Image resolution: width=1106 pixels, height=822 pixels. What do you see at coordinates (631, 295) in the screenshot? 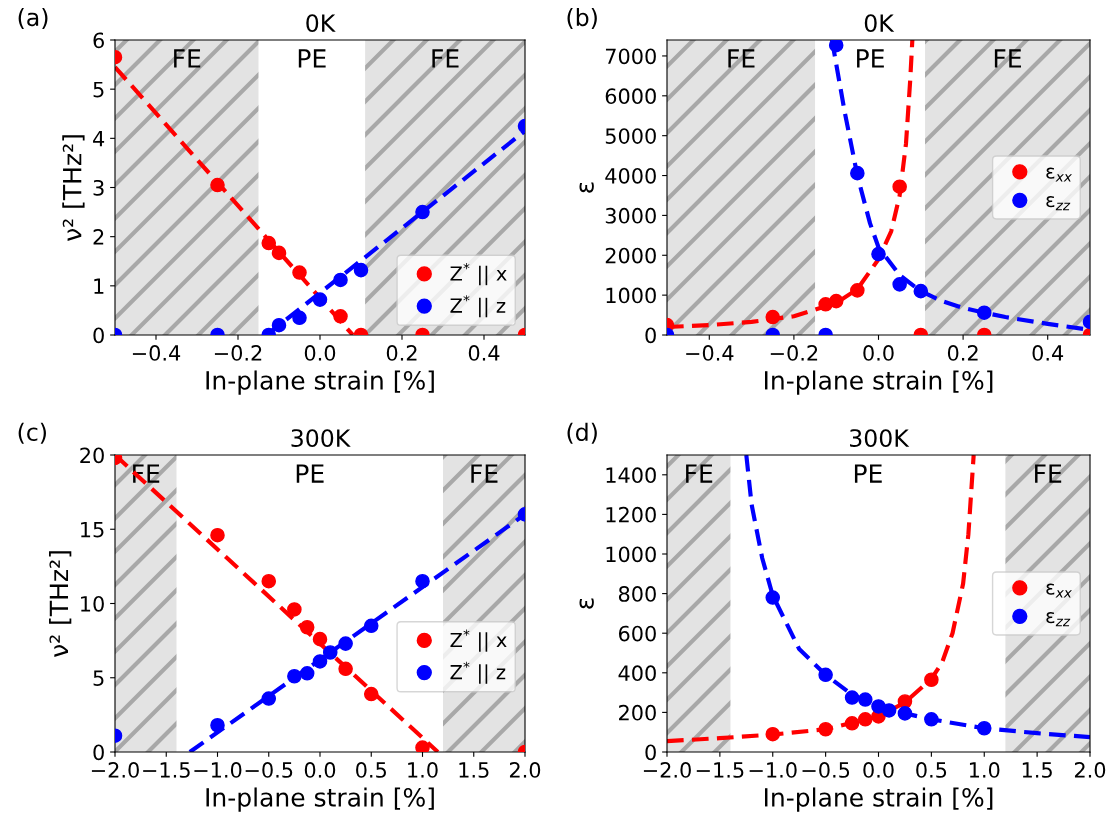
I see `y-tick-label: 1000` at bounding box center [631, 295].